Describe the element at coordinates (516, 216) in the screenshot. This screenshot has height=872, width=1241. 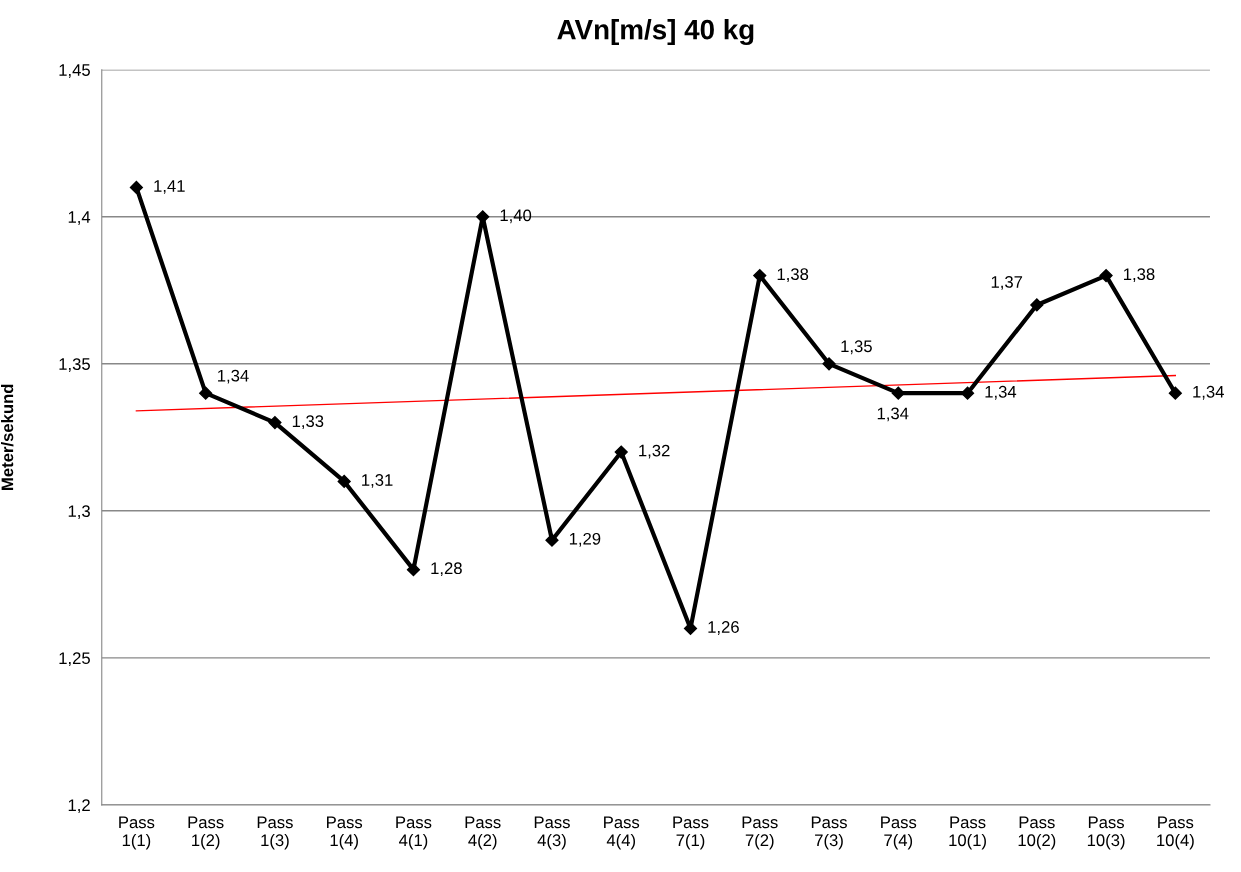
I see `data-label: 1,40` at that location.